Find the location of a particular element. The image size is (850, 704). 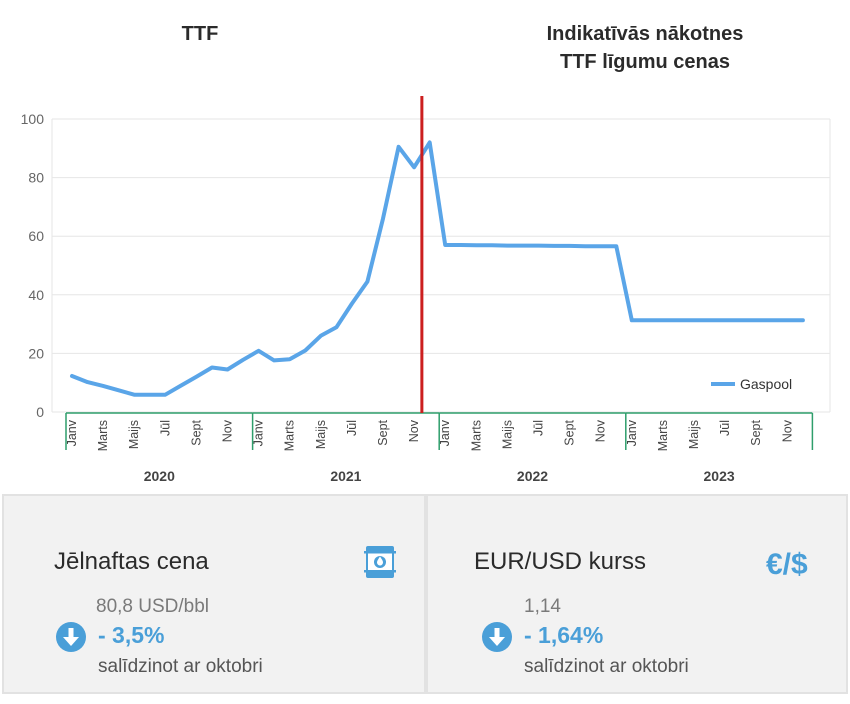

chart-title-left: TTF is located at coordinates (200, 34).